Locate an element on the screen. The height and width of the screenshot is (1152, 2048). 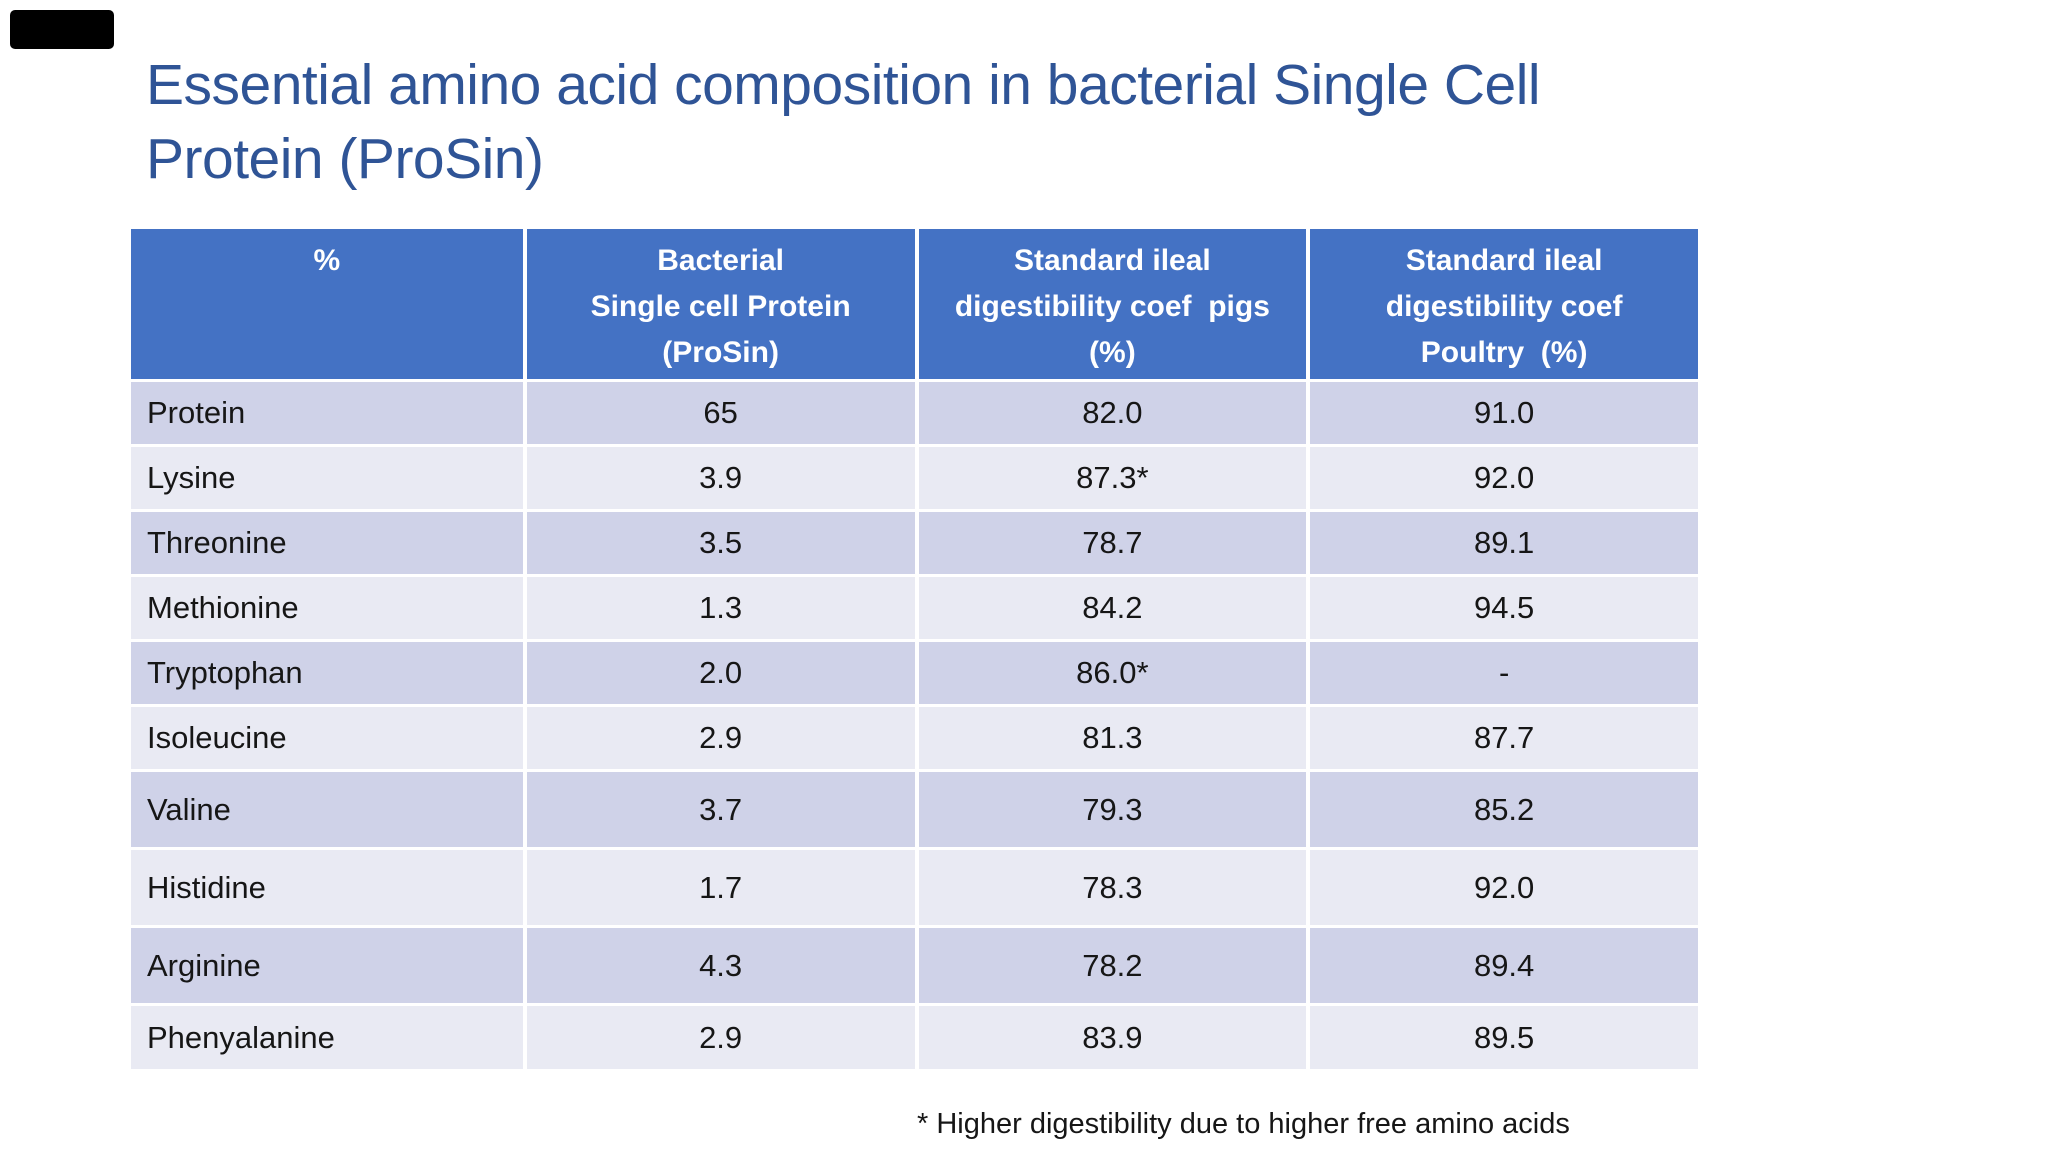
cell-amino-acid-name: Phenyalanine is located at coordinates (327, 1036).